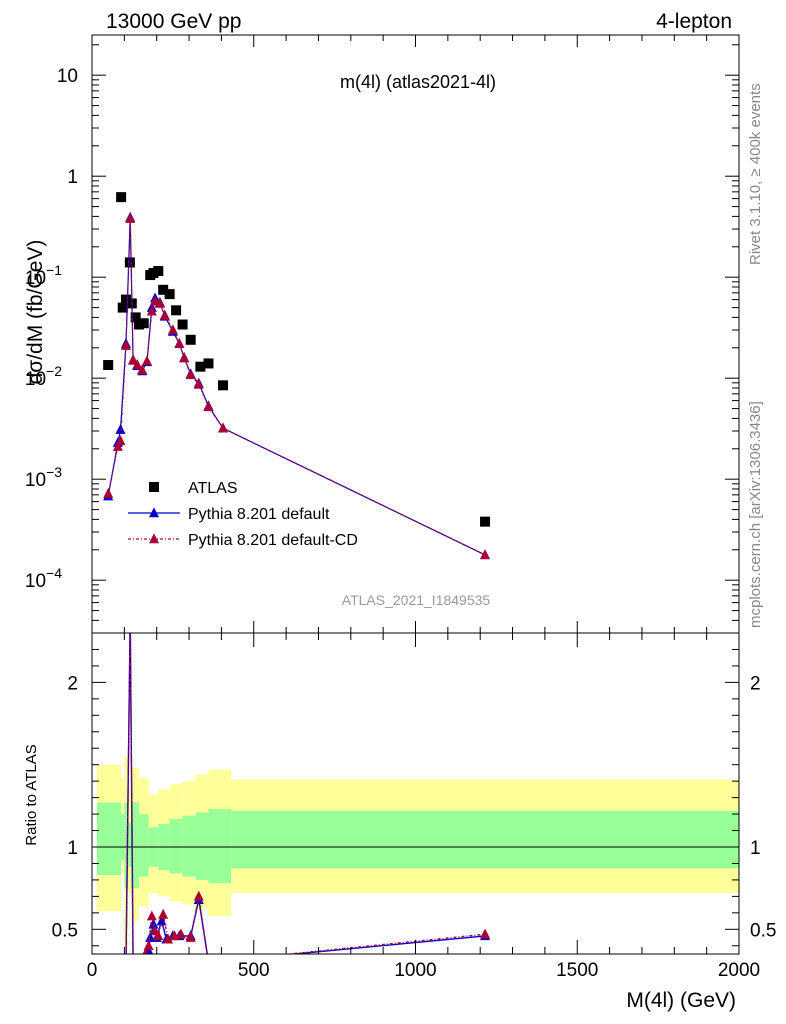  Describe the element at coordinates (681, 1000) in the screenshot. I see `x-axis-label: M(4l) (GeV)` at that location.